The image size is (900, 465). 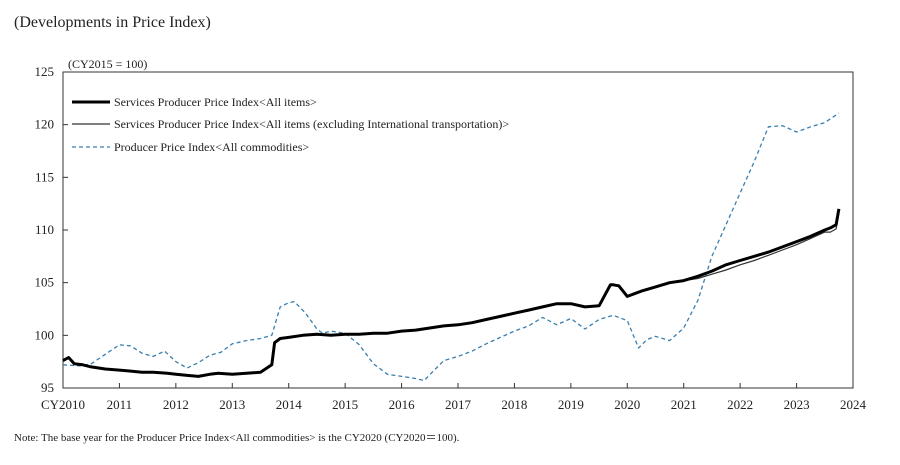 I want to click on x-tick-label: 2023, so click(x=797, y=404).